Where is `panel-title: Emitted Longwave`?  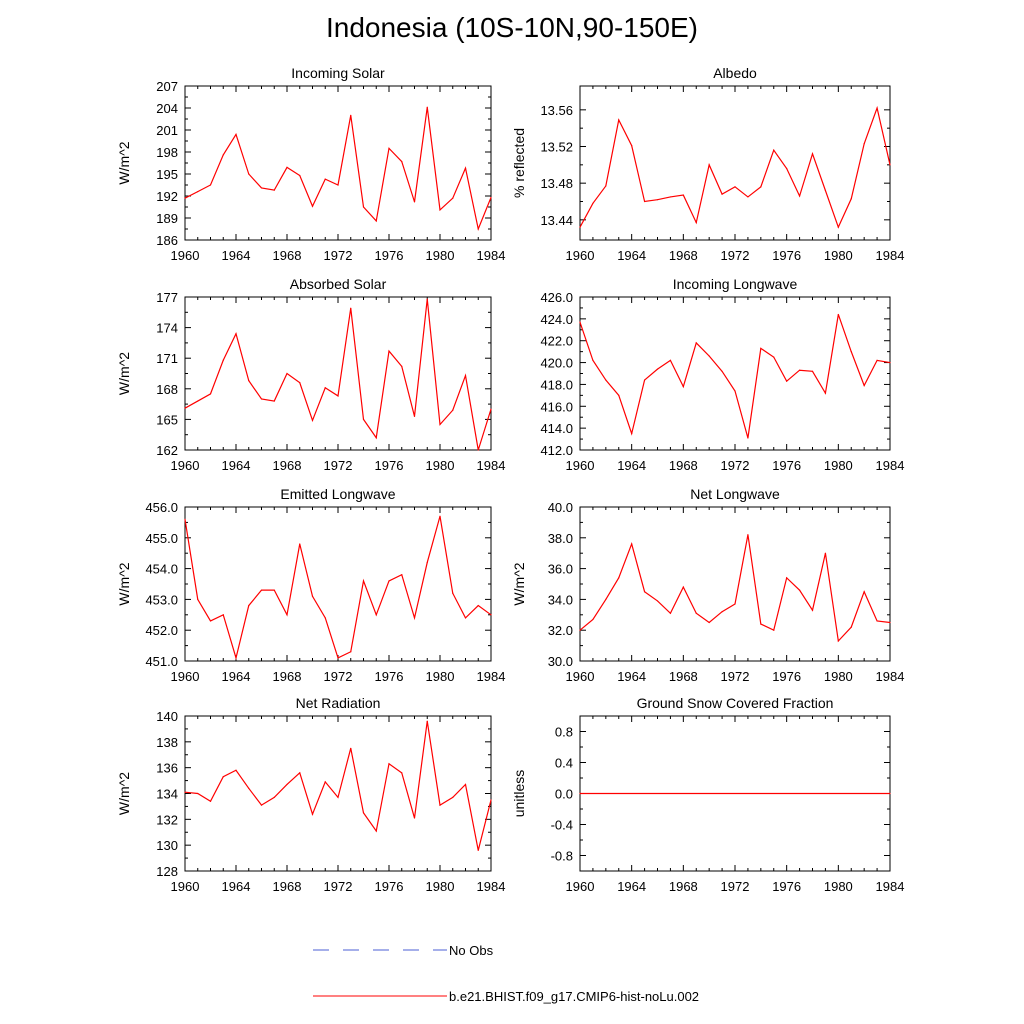 panel-title: Emitted Longwave is located at coordinates (337, 494).